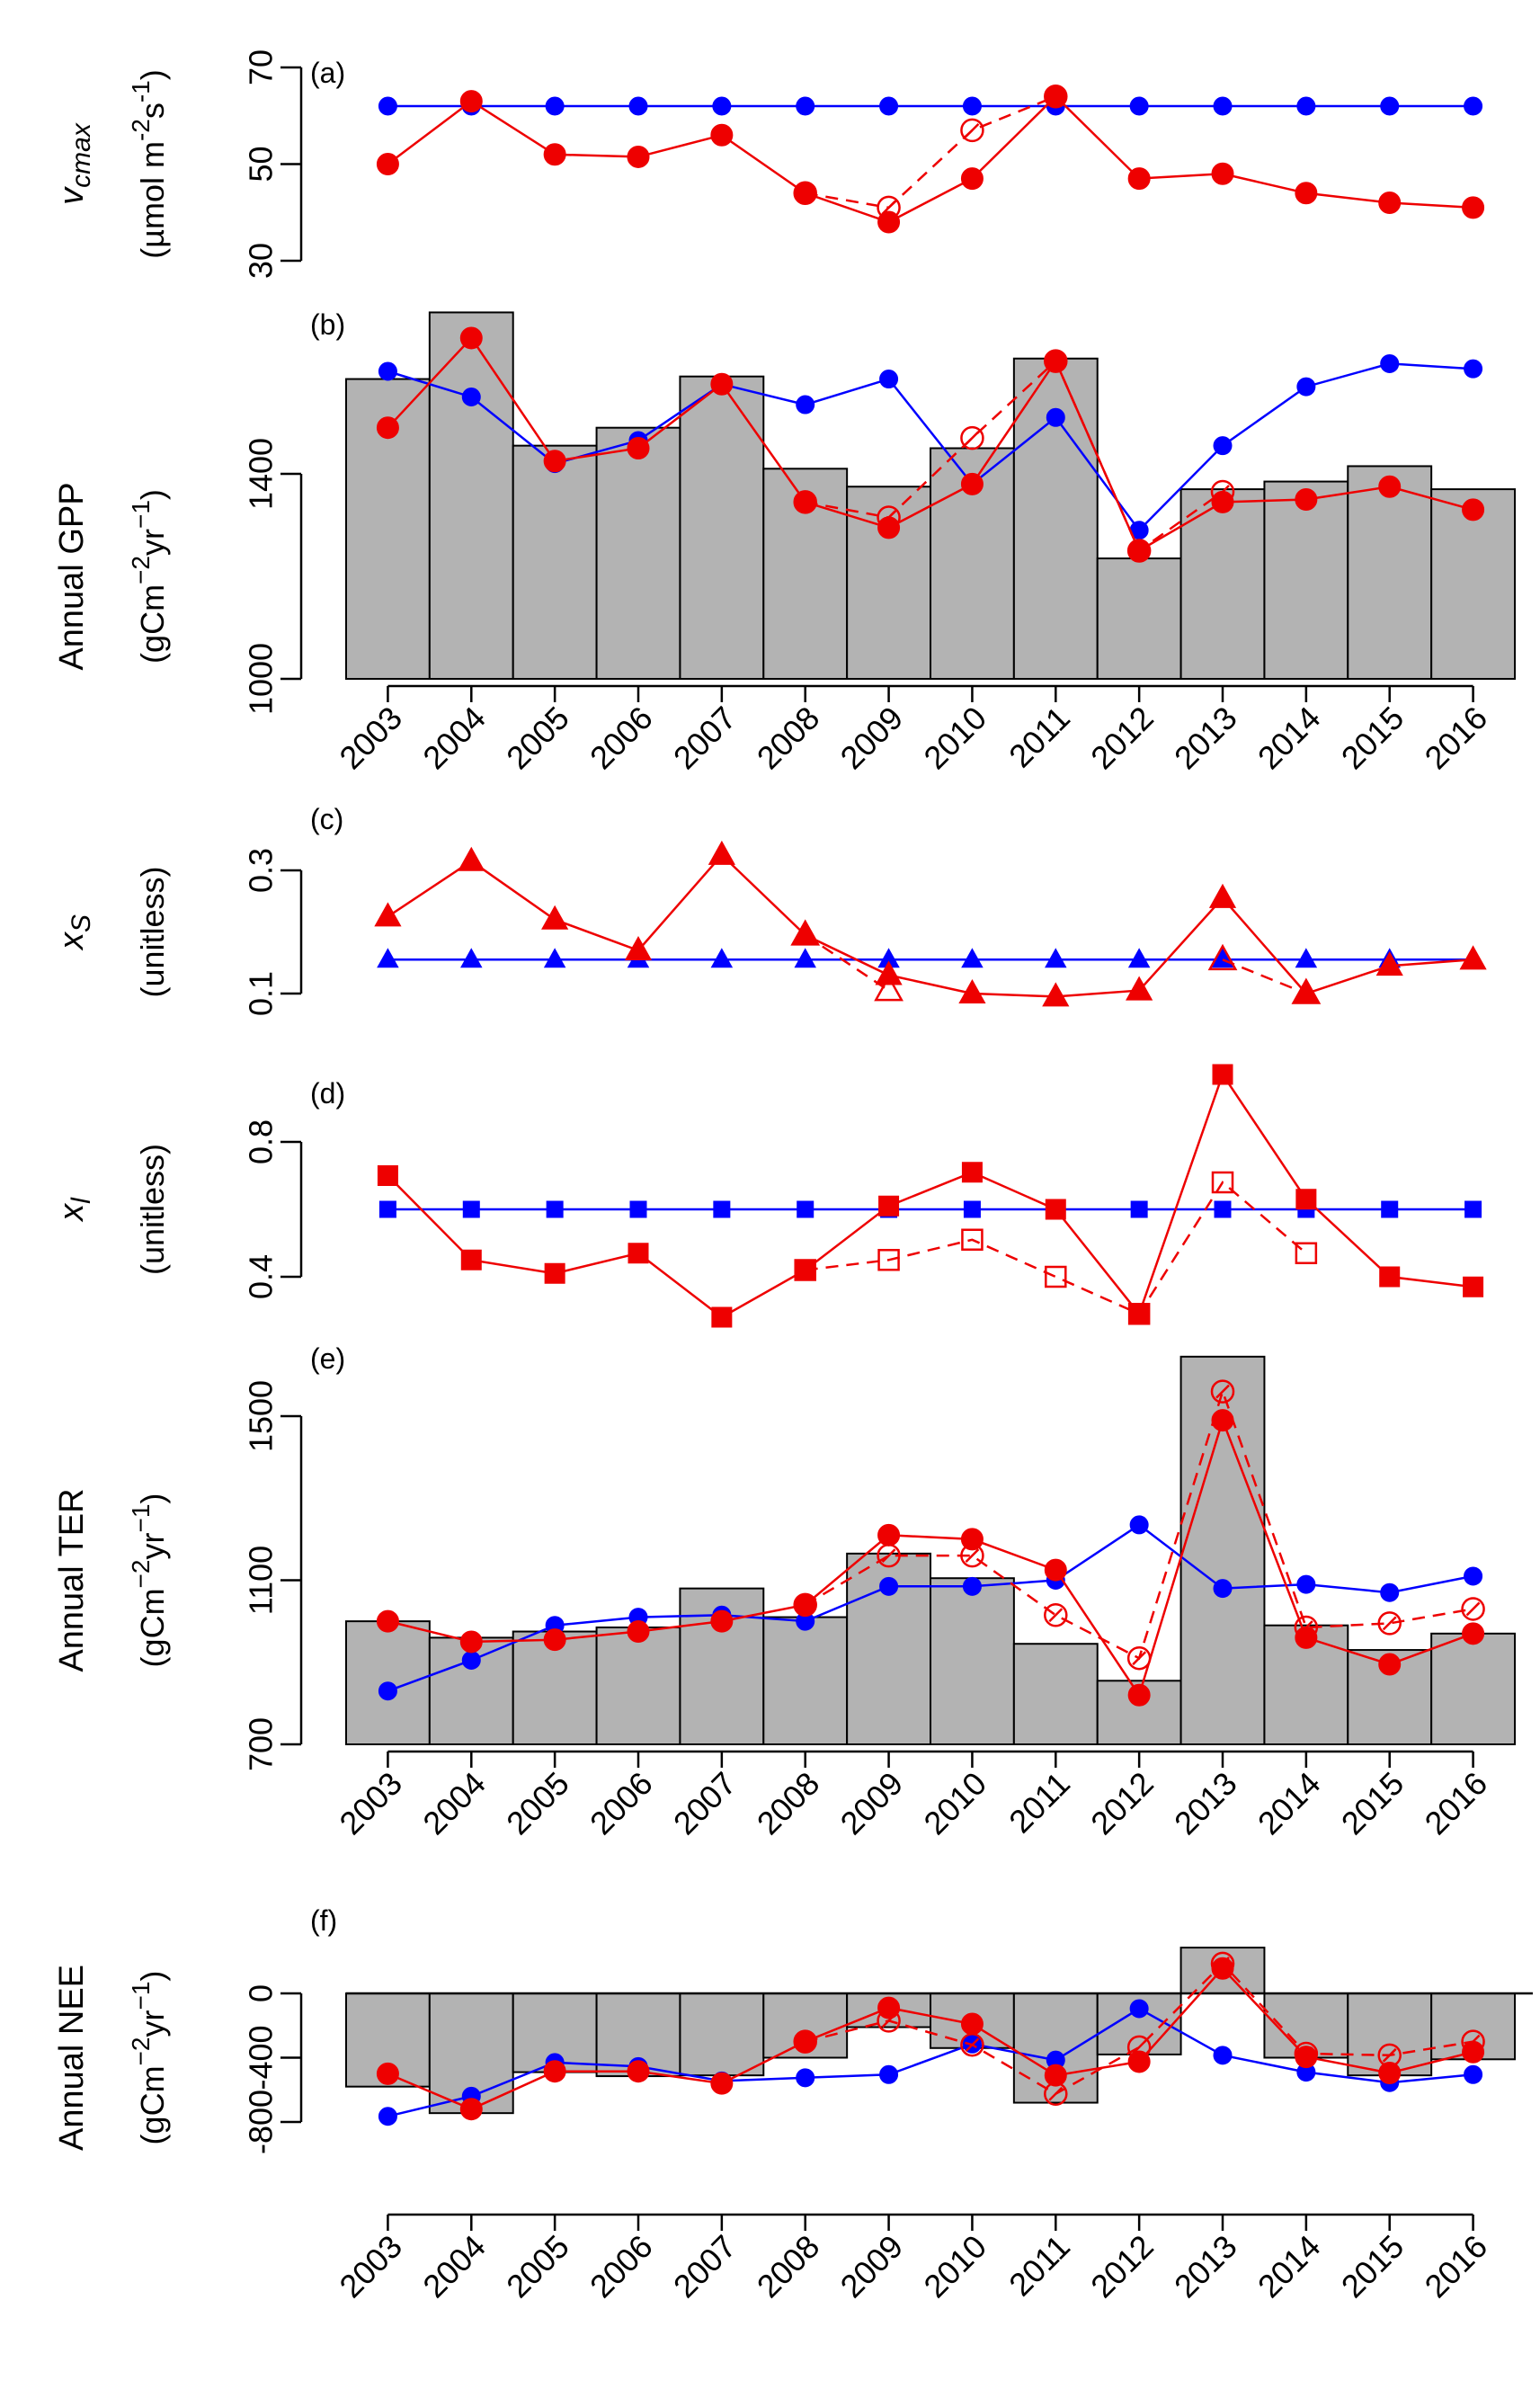 The width and height of the screenshot is (1540, 2407). I want to click on point-d-2-2015, so click(1390, 1277).